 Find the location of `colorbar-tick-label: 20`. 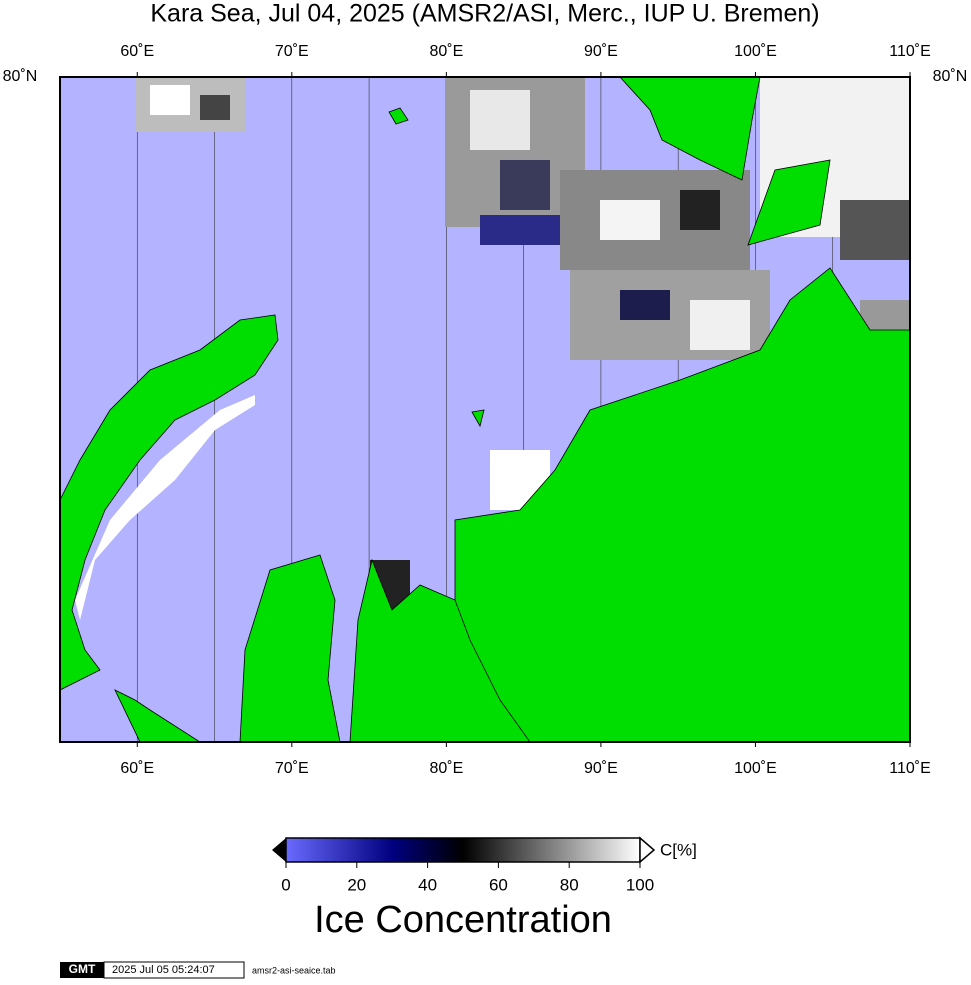

colorbar-tick-label: 20 is located at coordinates (356, 884).